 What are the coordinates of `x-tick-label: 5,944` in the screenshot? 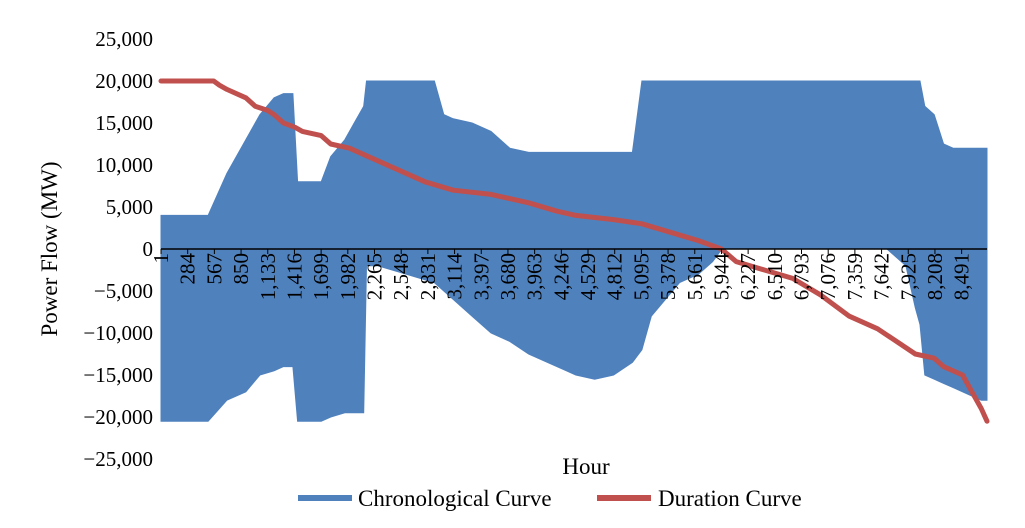 It's located at (721, 277).